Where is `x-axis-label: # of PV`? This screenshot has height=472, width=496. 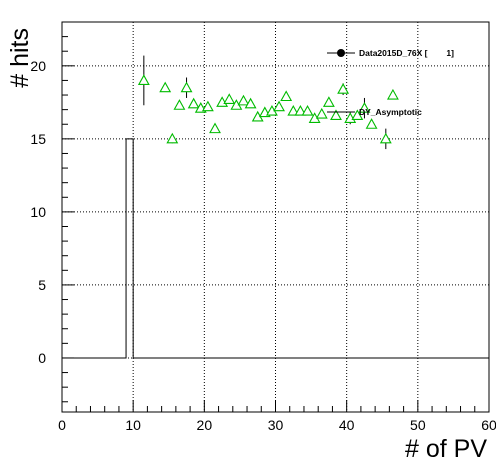 x-axis-label: # of PV is located at coordinates (446, 449).